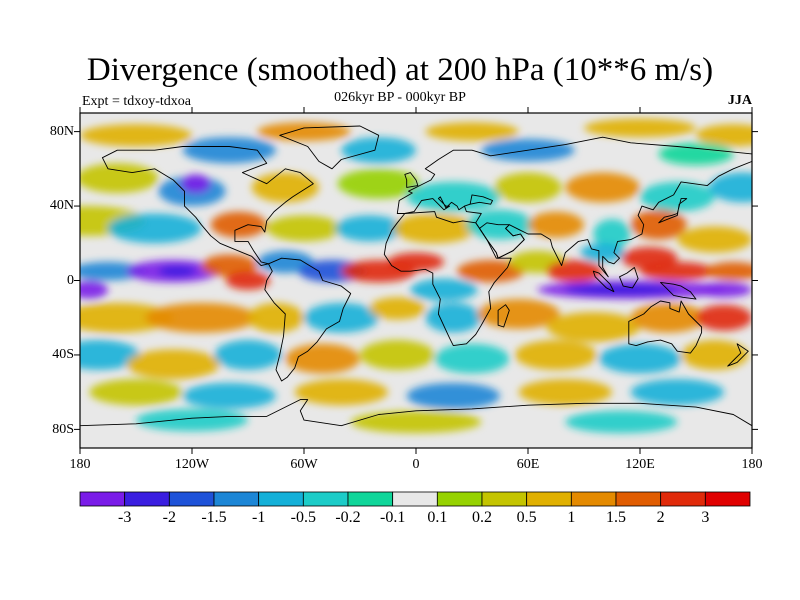 The width and height of the screenshot is (800, 600). I want to click on coastline-eurasia-africa, so click(574, 207).